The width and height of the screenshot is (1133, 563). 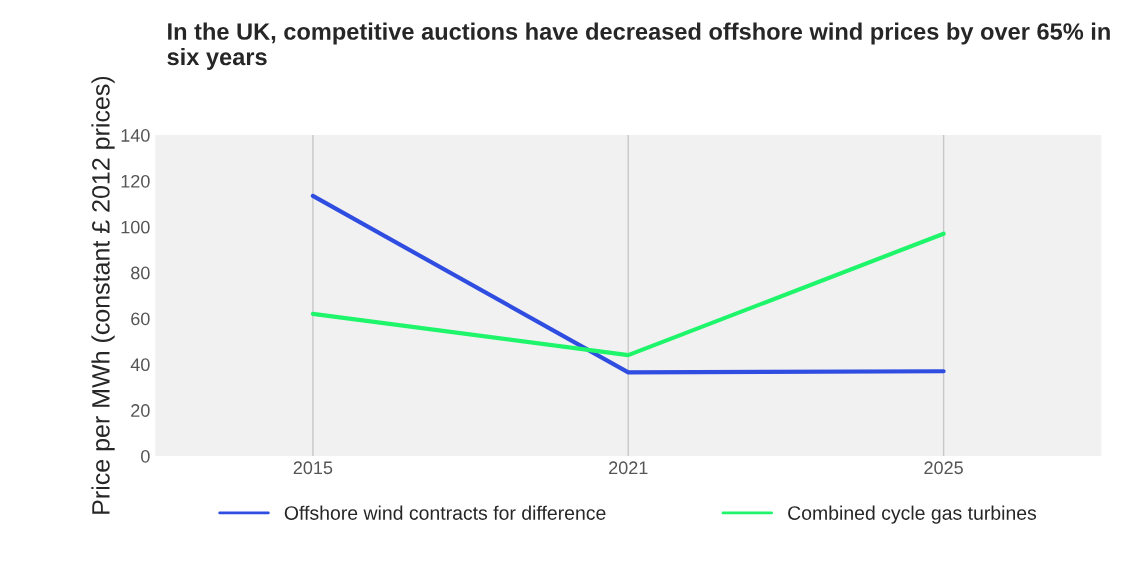 I want to click on y-tick-label: 0, so click(x=145, y=456).